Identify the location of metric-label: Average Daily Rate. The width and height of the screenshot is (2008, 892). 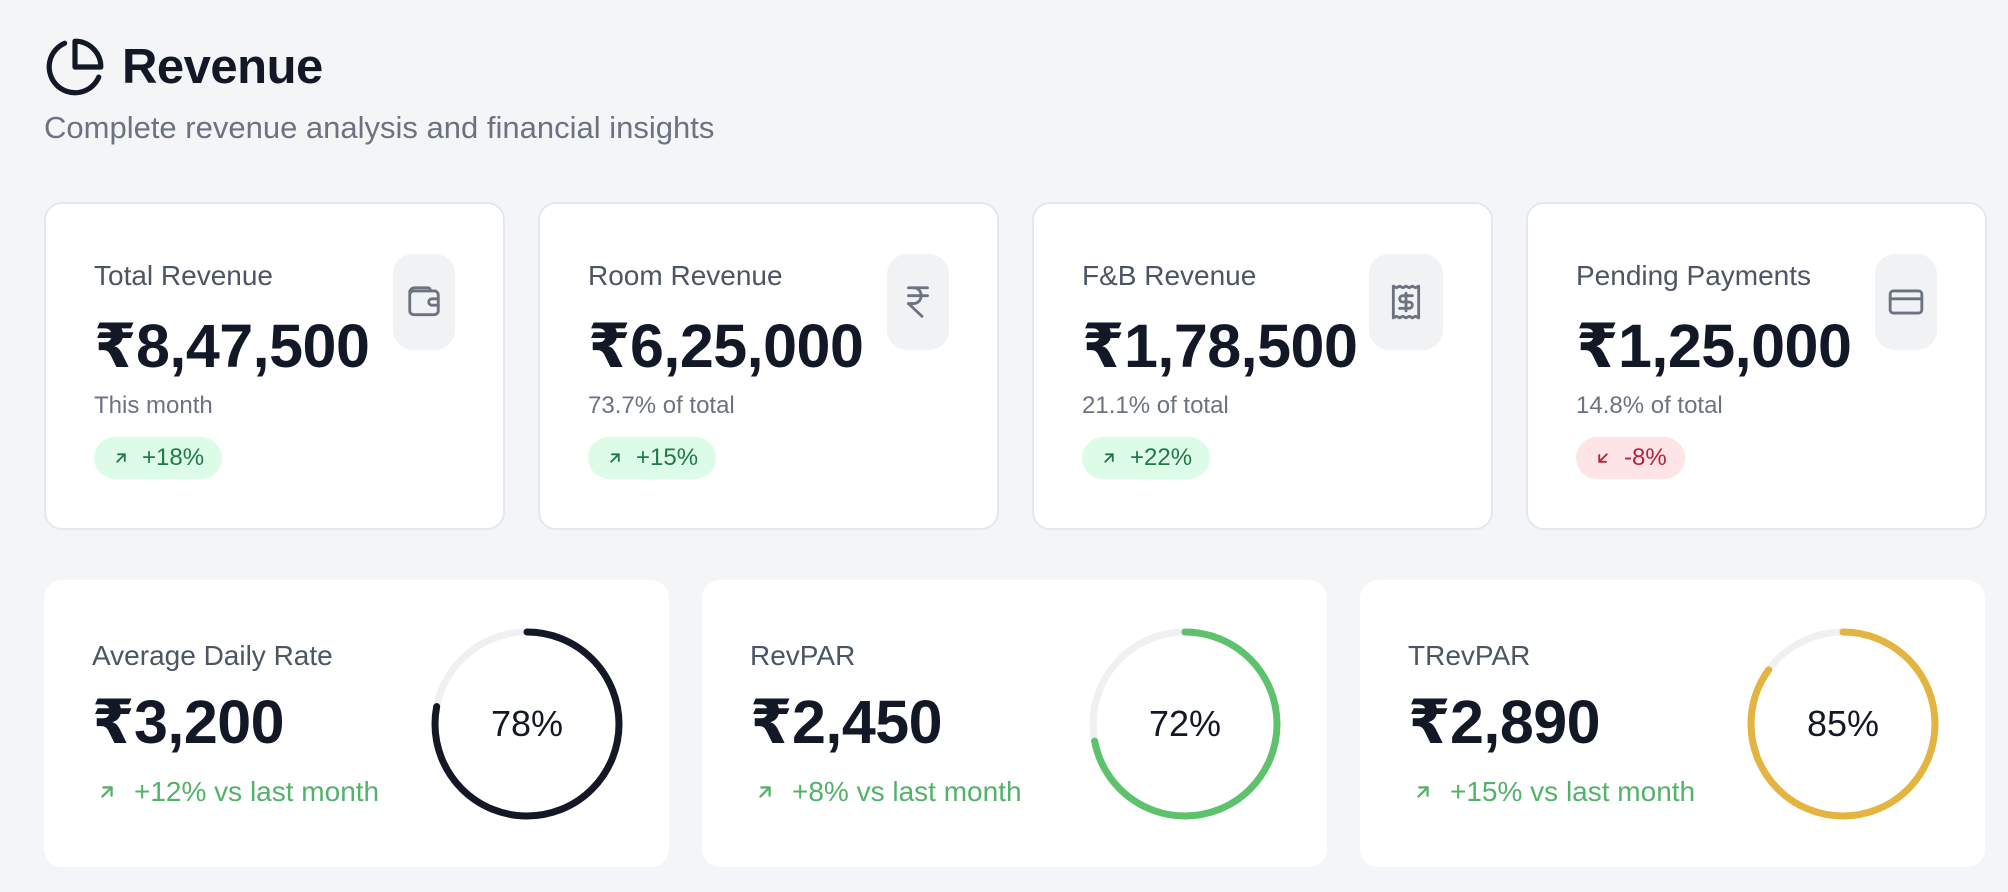
(212, 655).